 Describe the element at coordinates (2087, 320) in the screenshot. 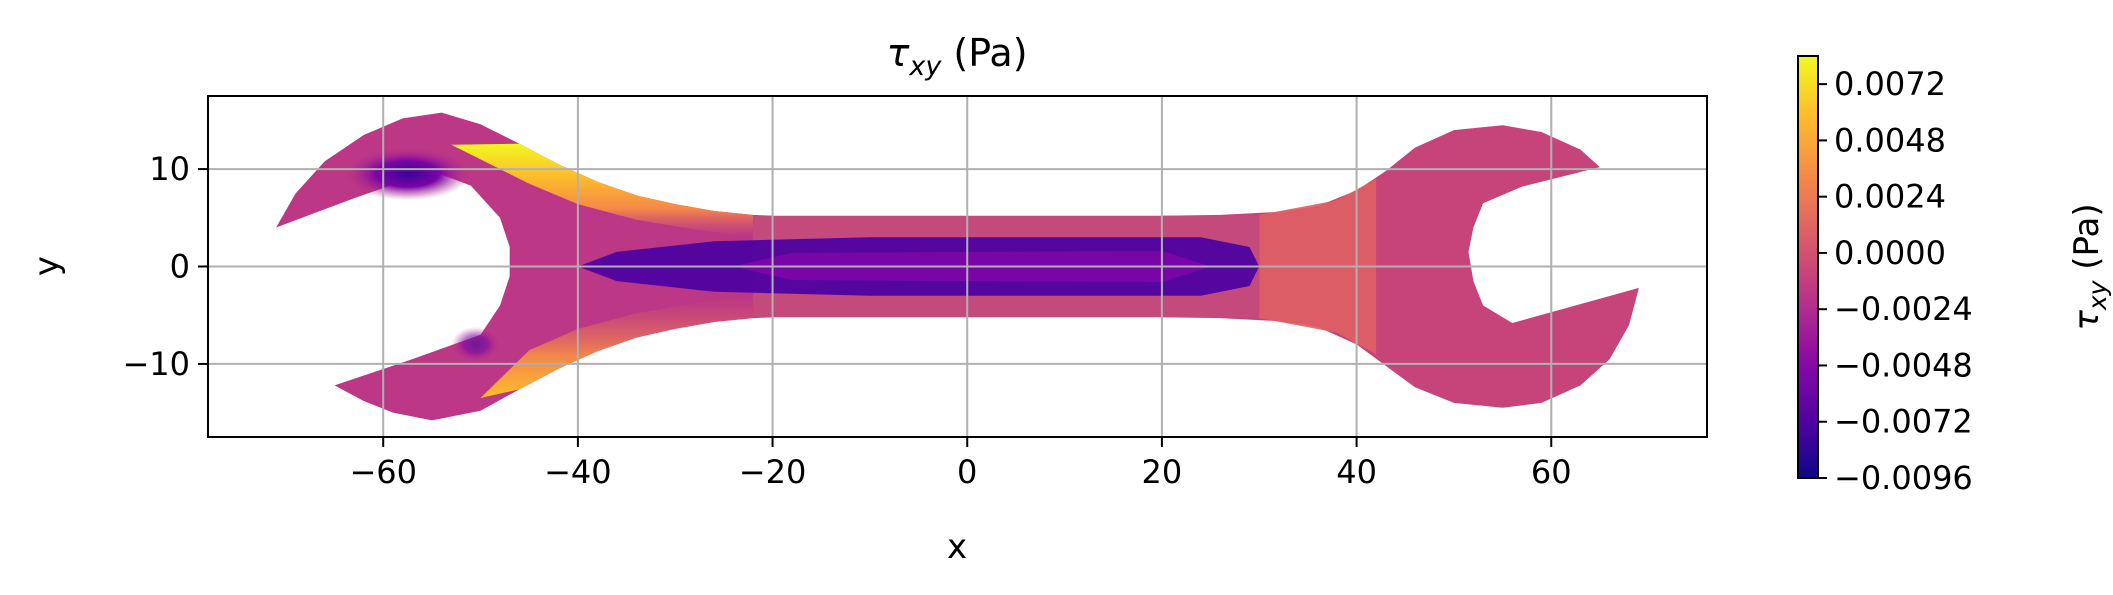

I see `colorbar-label-symbol: τ` at that location.